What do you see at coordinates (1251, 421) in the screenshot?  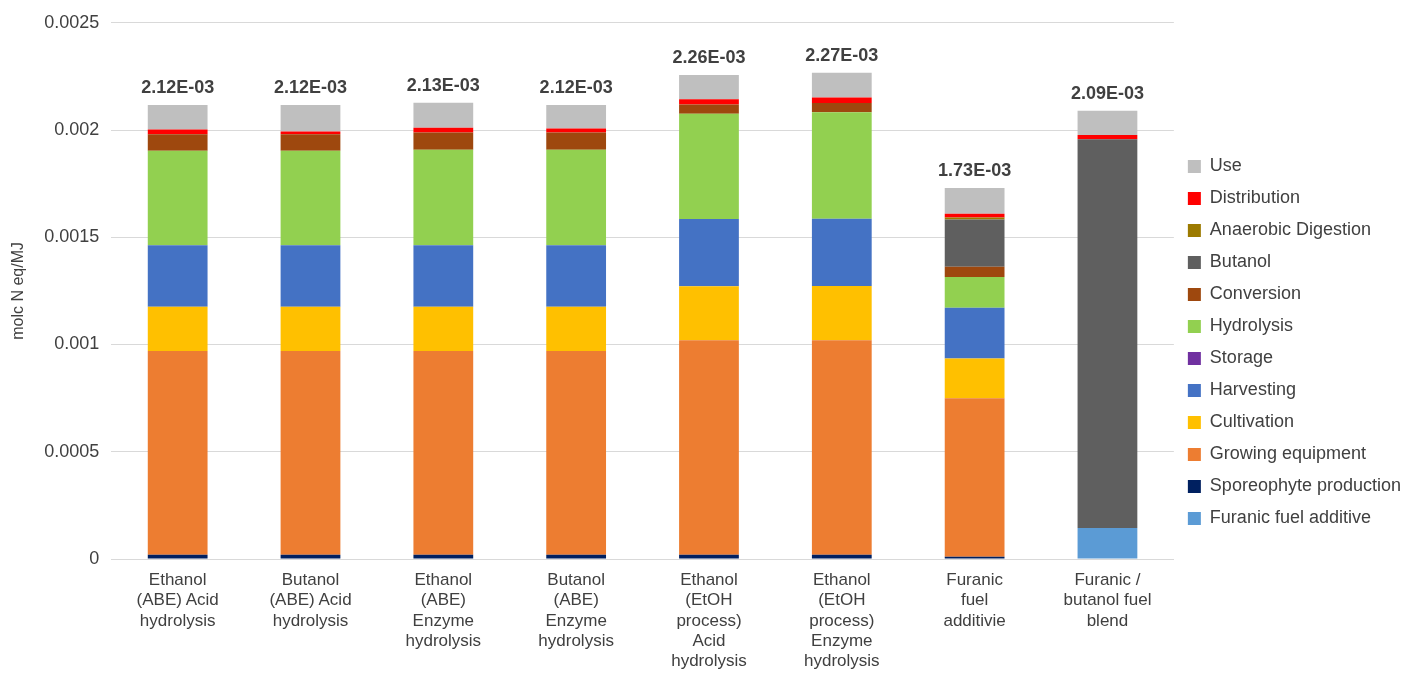 I see `legend-label: Cultivation` at bounding box center [1251, 421].